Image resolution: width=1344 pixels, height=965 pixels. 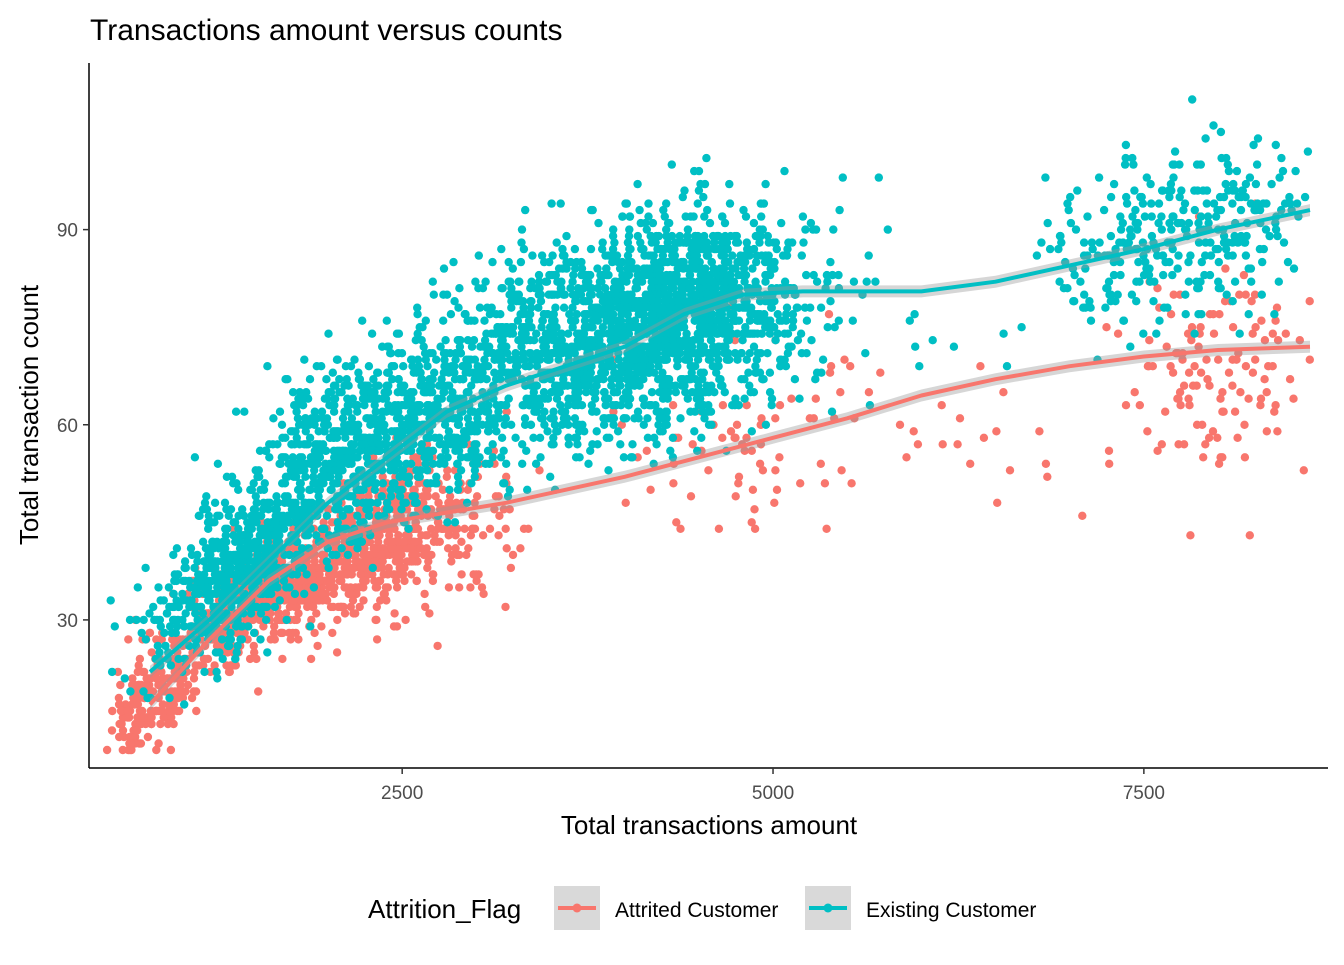 What do you see at coordinates (326, 30) in the screenshot?
I see `chart-title: Transactions amount versus counts` at bounding box center [326, 30].